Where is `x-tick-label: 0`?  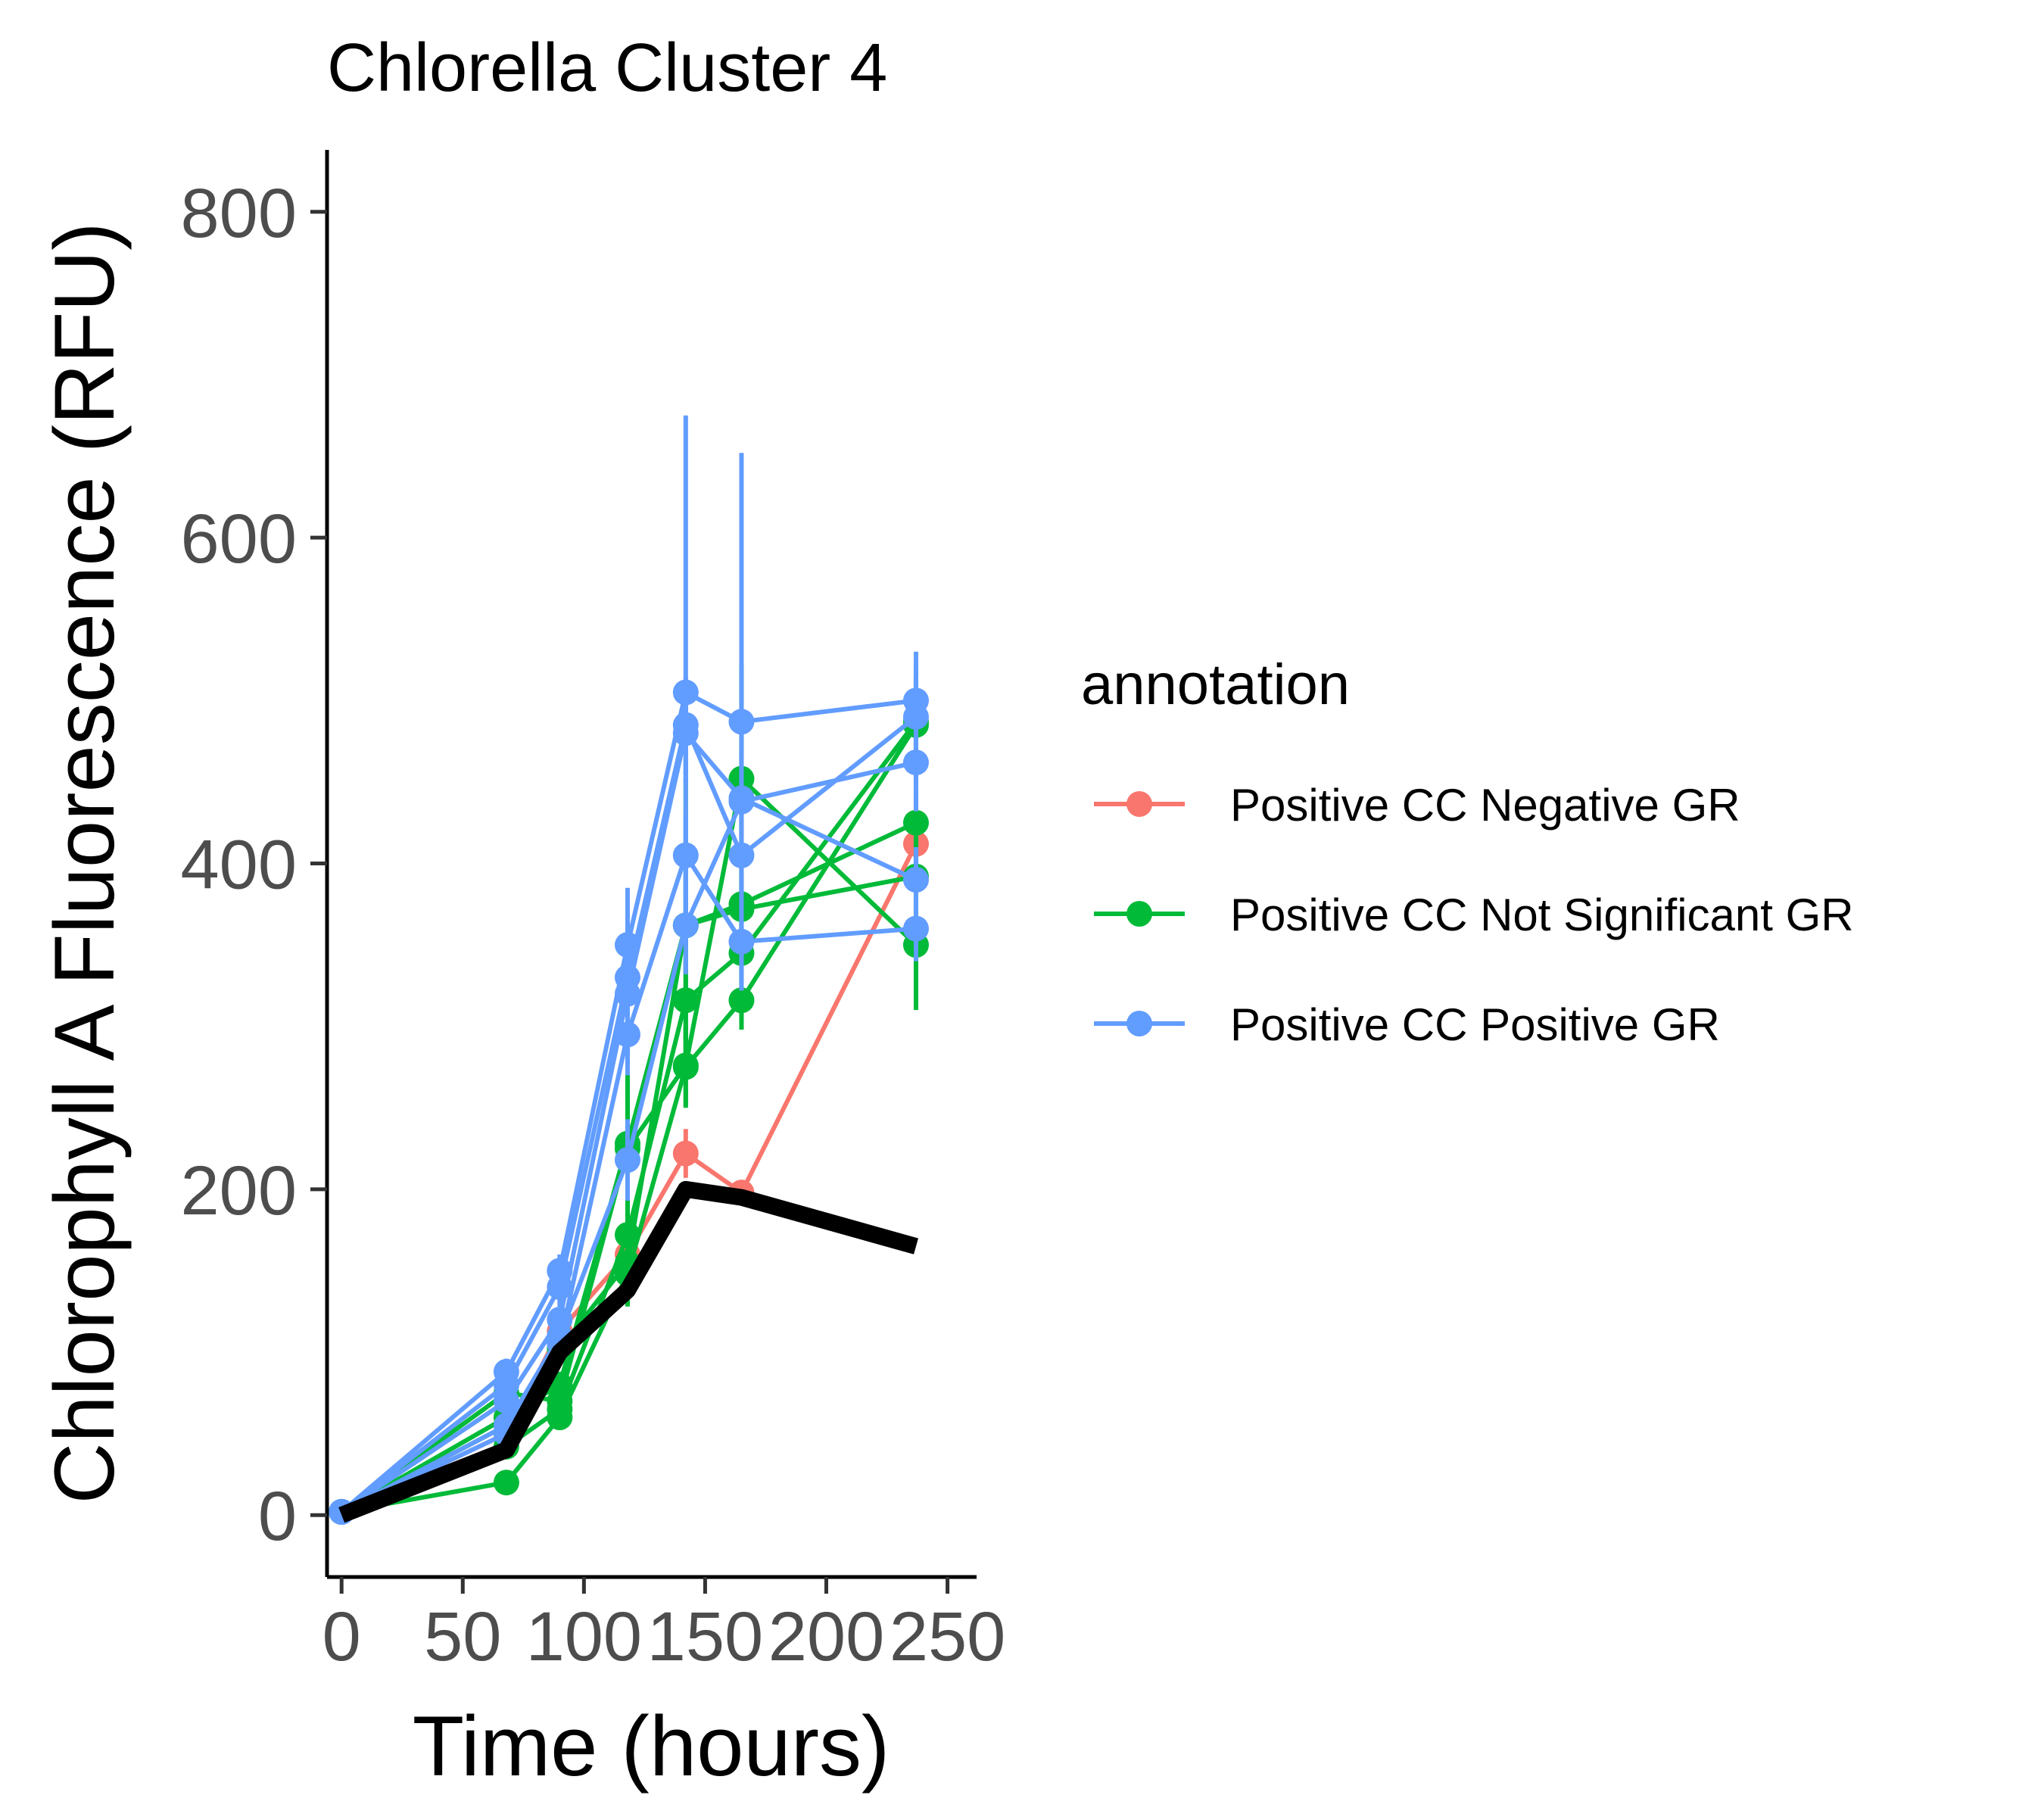 x-tick-label: 0 is located at coordinates (341, 1636).